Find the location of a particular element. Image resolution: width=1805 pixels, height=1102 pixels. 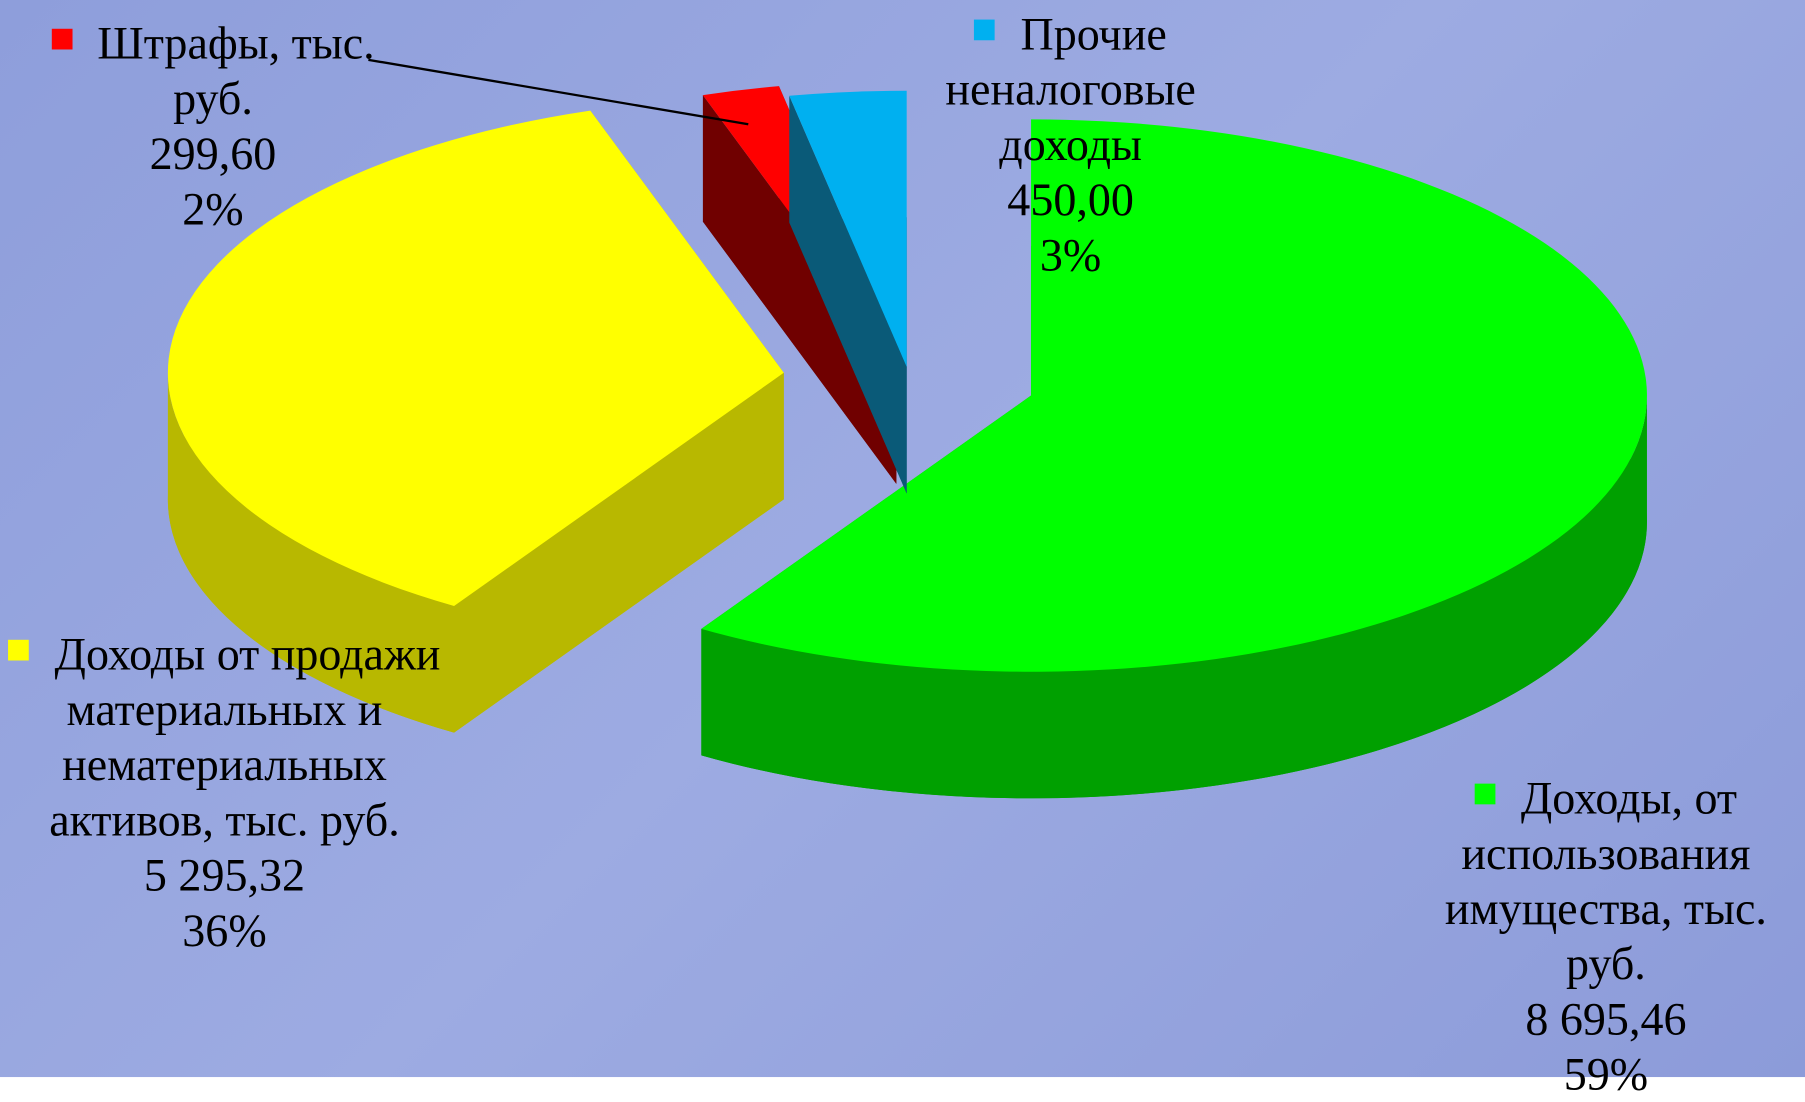

label-red: Штрафы, тыс. руб. 299,60 2% is located at coordinates (213, 126).